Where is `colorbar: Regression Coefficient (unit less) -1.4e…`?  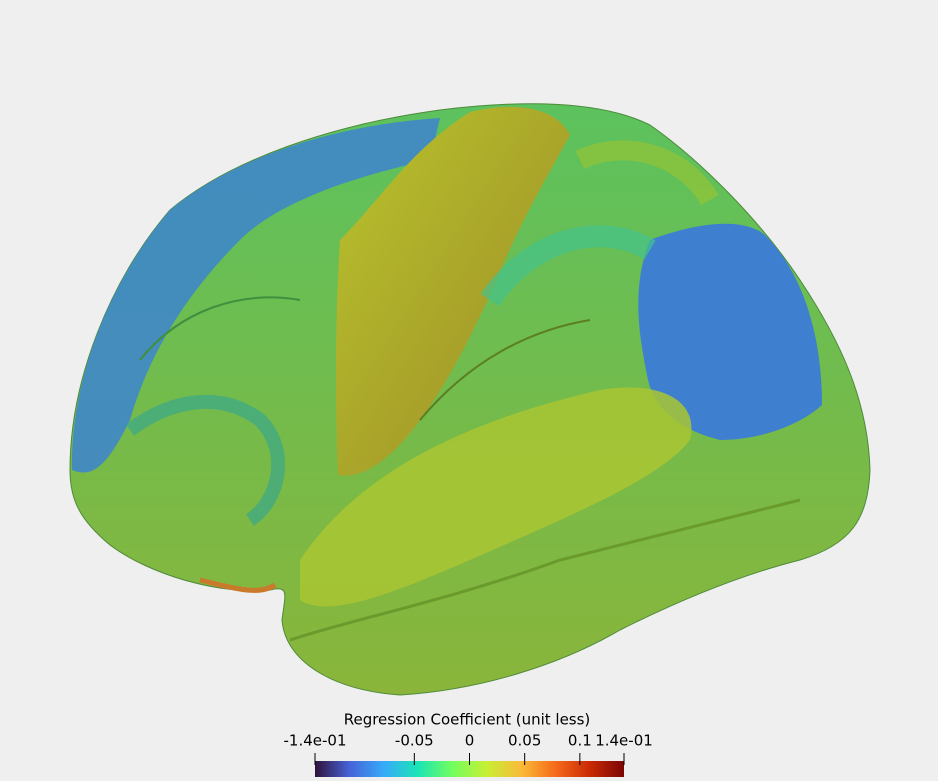 colorbar: Regression Coefficient (unit less) -1.4e… is located at coordinates (468, 744).